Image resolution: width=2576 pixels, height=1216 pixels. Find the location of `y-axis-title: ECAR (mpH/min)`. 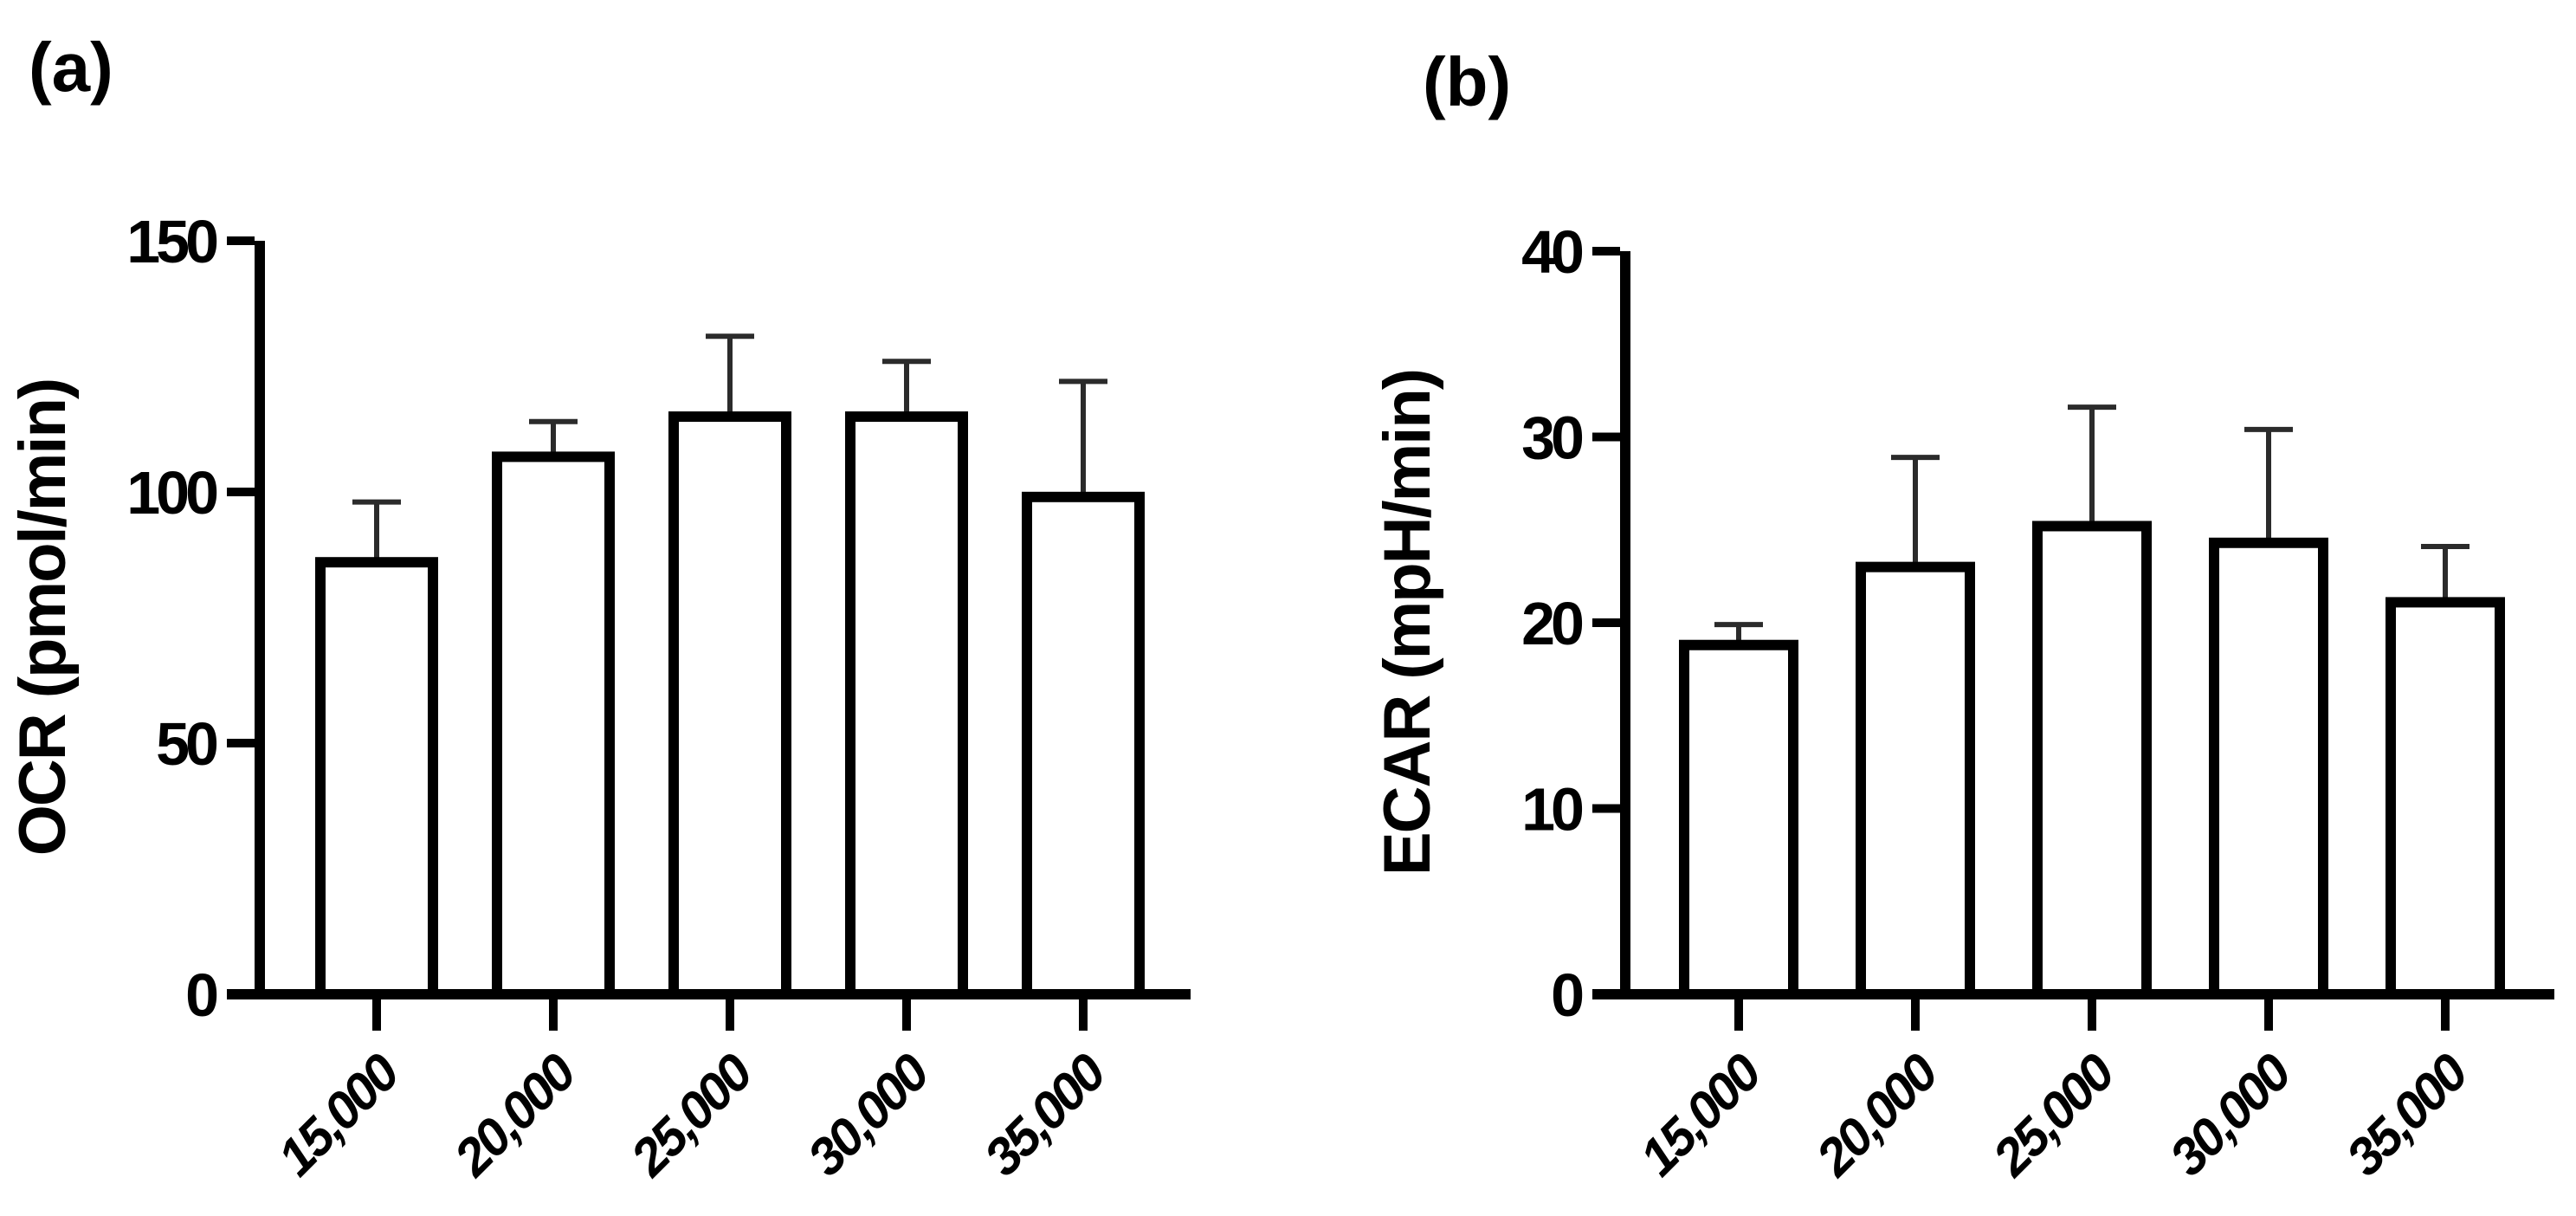

y-axis-title: ECAR (mpH/min) is located at coordinates (1407, 623).